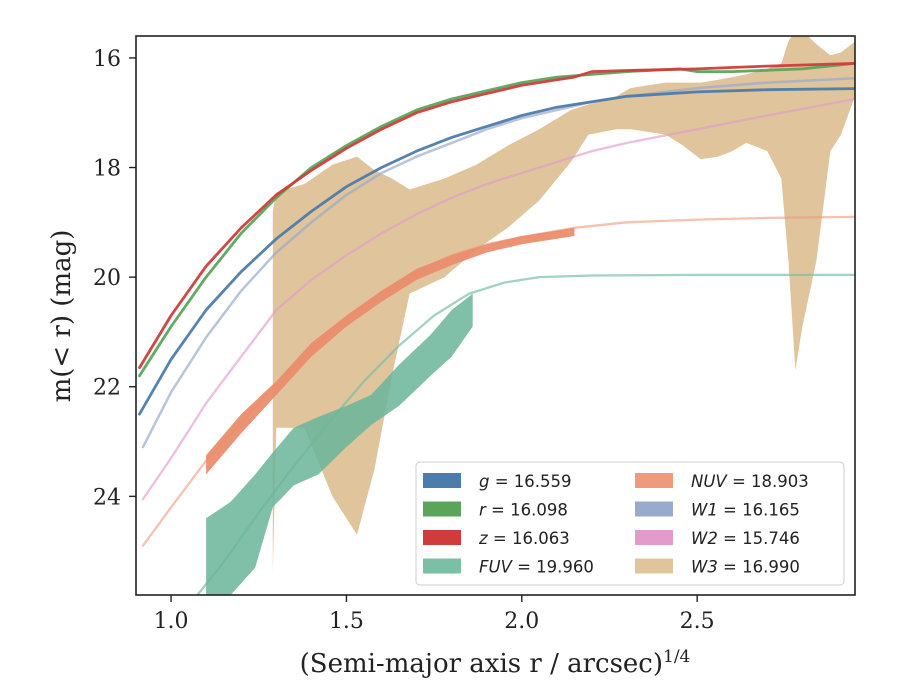 This screenshot has height=700, width=900. What do you see at coordinates (676, 657) in the screenshot?
I see `x-axis-label-superscript: 1/4` at bounding box center [676, 657].